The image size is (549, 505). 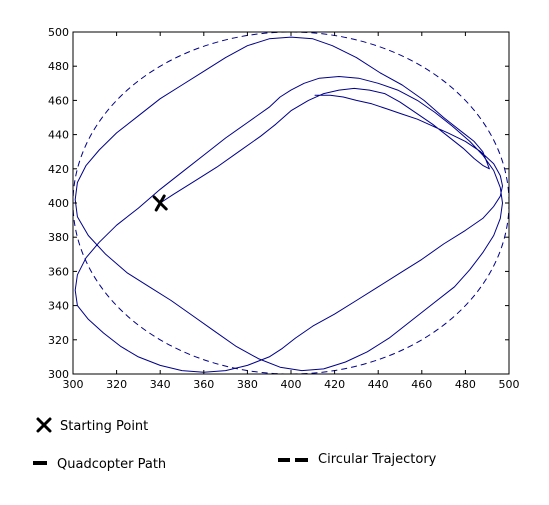 I want to click on legend-label: Circular Trajectory, so click(x=377, y=459).